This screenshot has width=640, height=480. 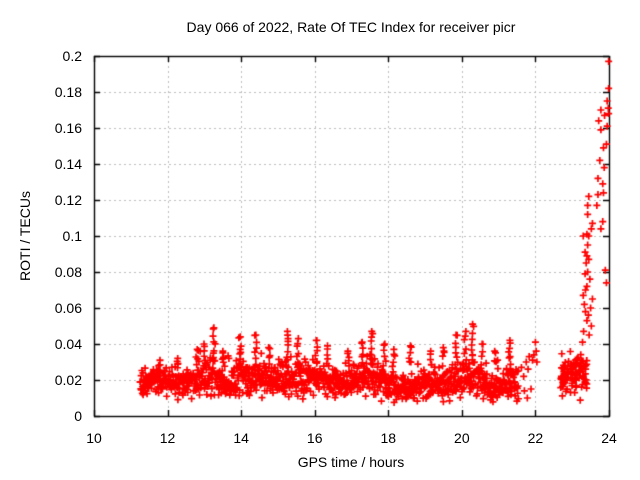 I want to click on y-tick-label: 0.06, so click(x=68, y=308).